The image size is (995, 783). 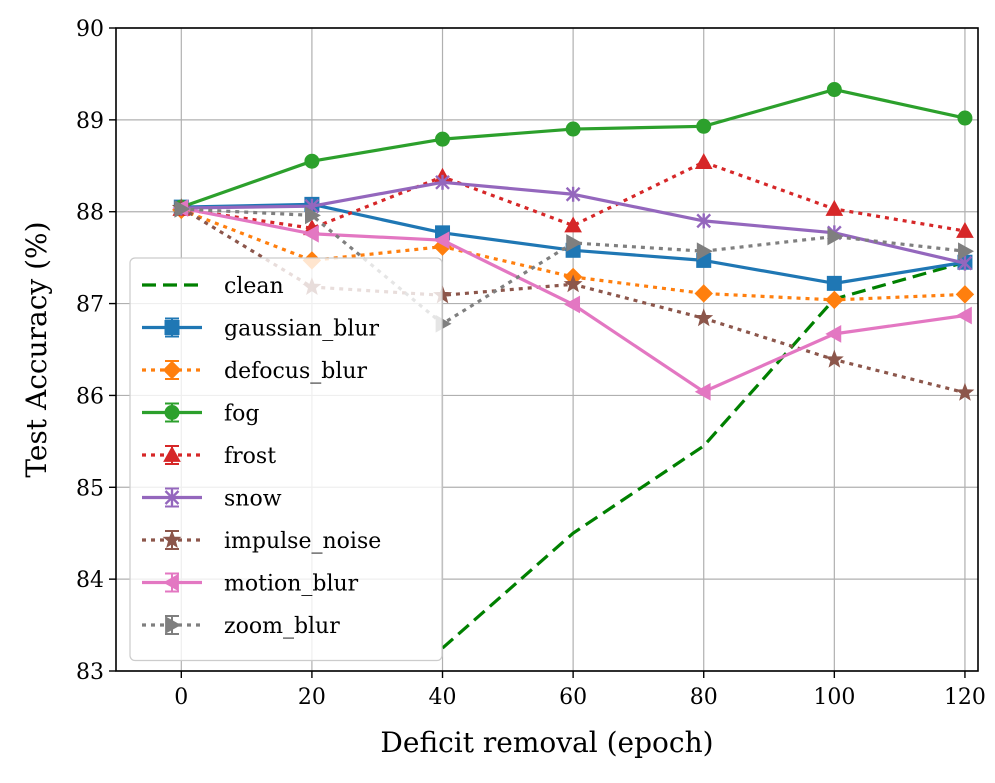 What do you see at coordinates (574, 266) in the screenshot?
I see `series-zoom_blur` at bounding box center [574, 266].